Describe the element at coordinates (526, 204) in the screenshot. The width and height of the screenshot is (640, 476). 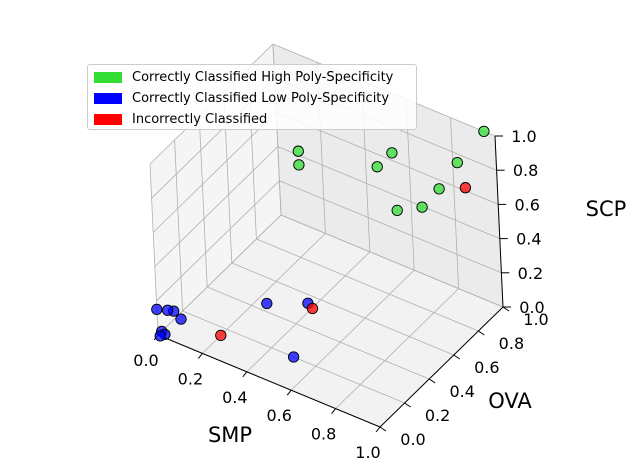
I see `z-tick-label-3: 0.6` at that location.